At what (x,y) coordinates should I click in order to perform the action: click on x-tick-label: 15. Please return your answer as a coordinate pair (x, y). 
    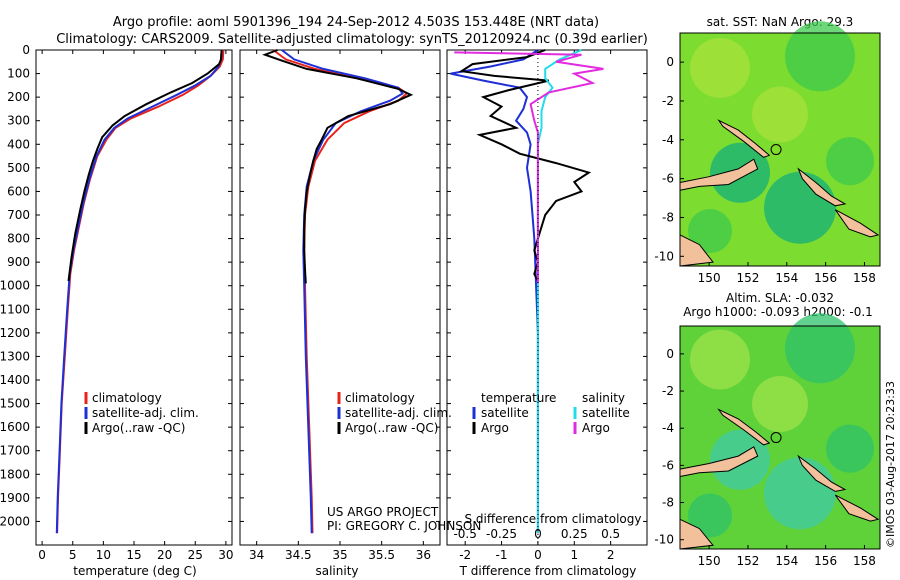
    Looking at the image, I should click on (133, 555).